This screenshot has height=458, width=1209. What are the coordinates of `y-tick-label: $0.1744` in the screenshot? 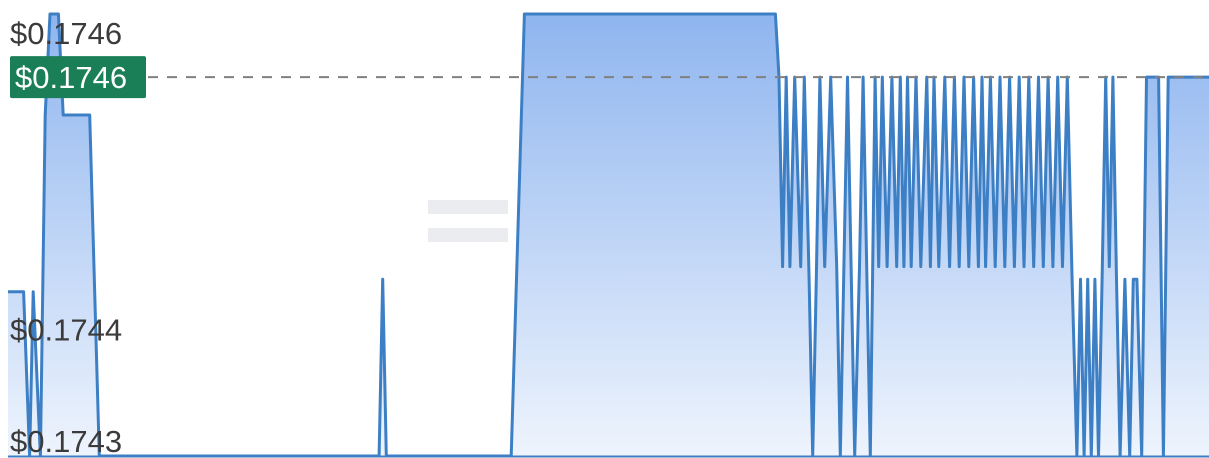 It's located at (66, 330).